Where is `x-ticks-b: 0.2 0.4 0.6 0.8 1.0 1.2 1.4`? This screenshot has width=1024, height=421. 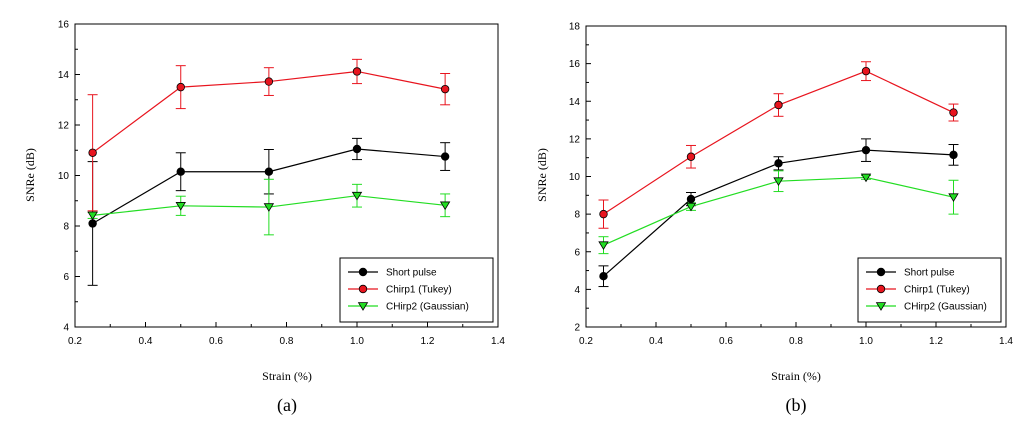 x-ticks-b: 0.2 0.4 0.6 0.8 1.0 1.2 1.4 is located at coordinates (796, 334).